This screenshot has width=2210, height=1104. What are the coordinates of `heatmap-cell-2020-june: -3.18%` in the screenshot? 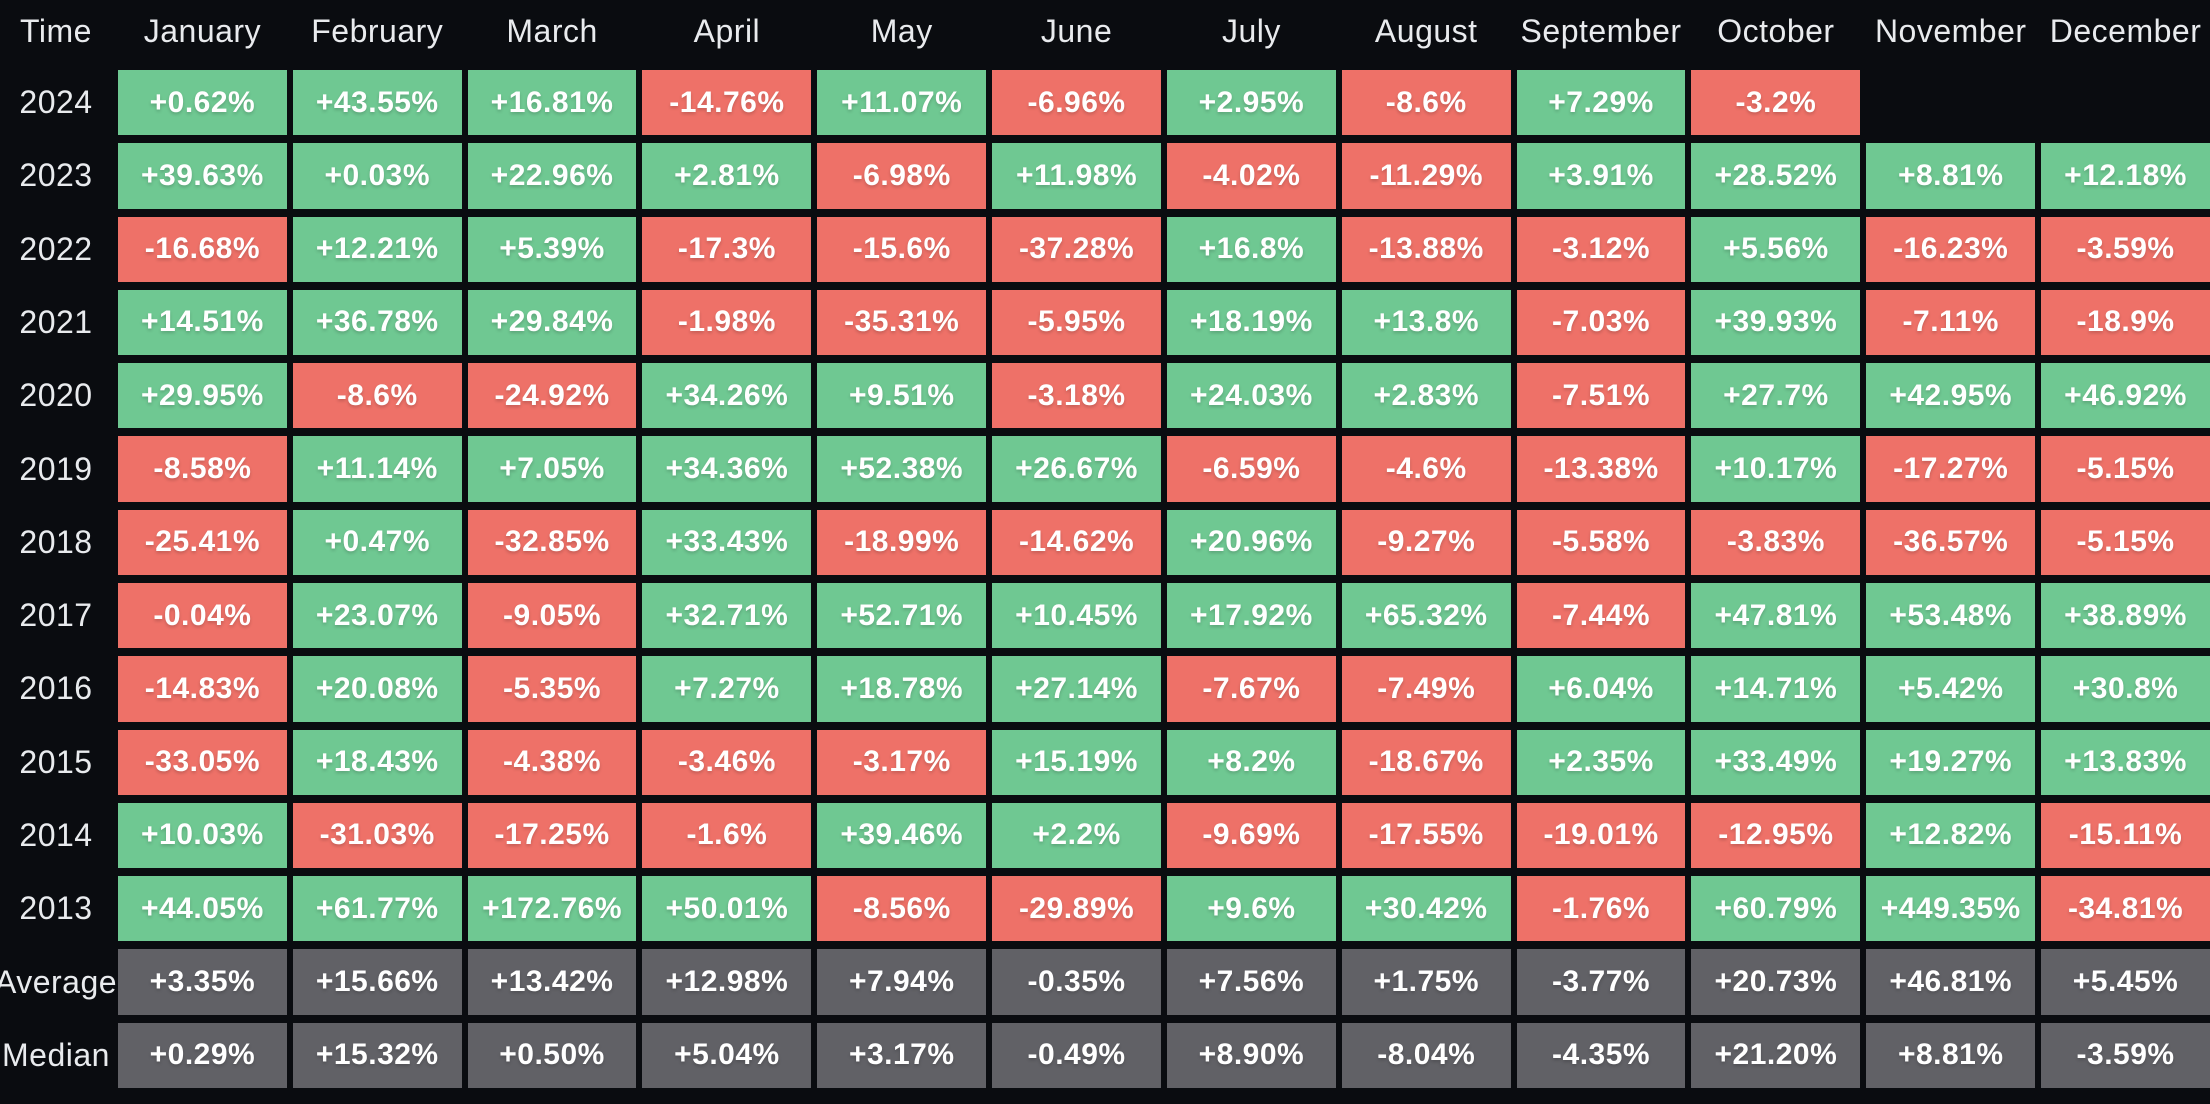 It's located at (1076, 396).